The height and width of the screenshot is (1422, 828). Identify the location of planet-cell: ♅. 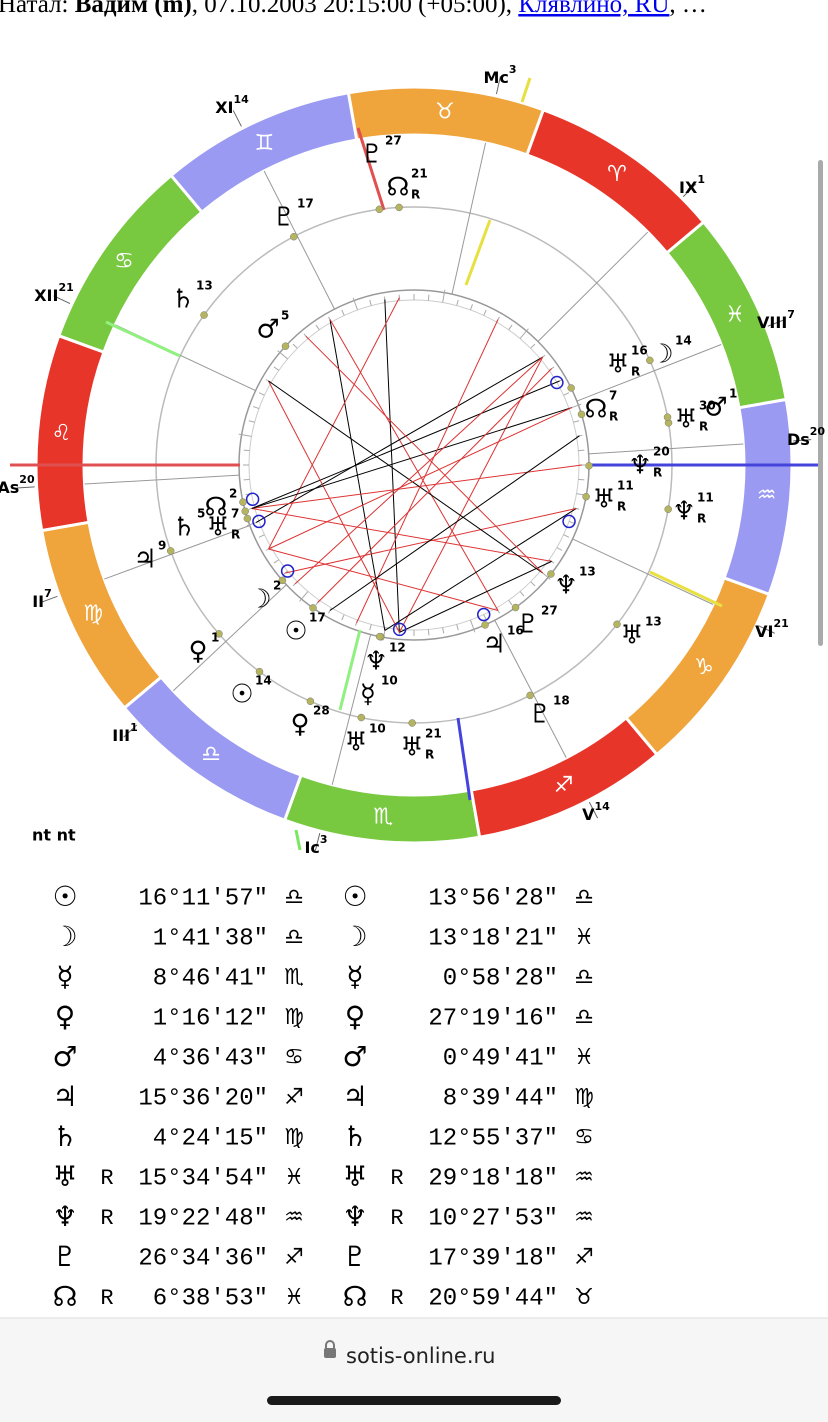
(64, 1176).